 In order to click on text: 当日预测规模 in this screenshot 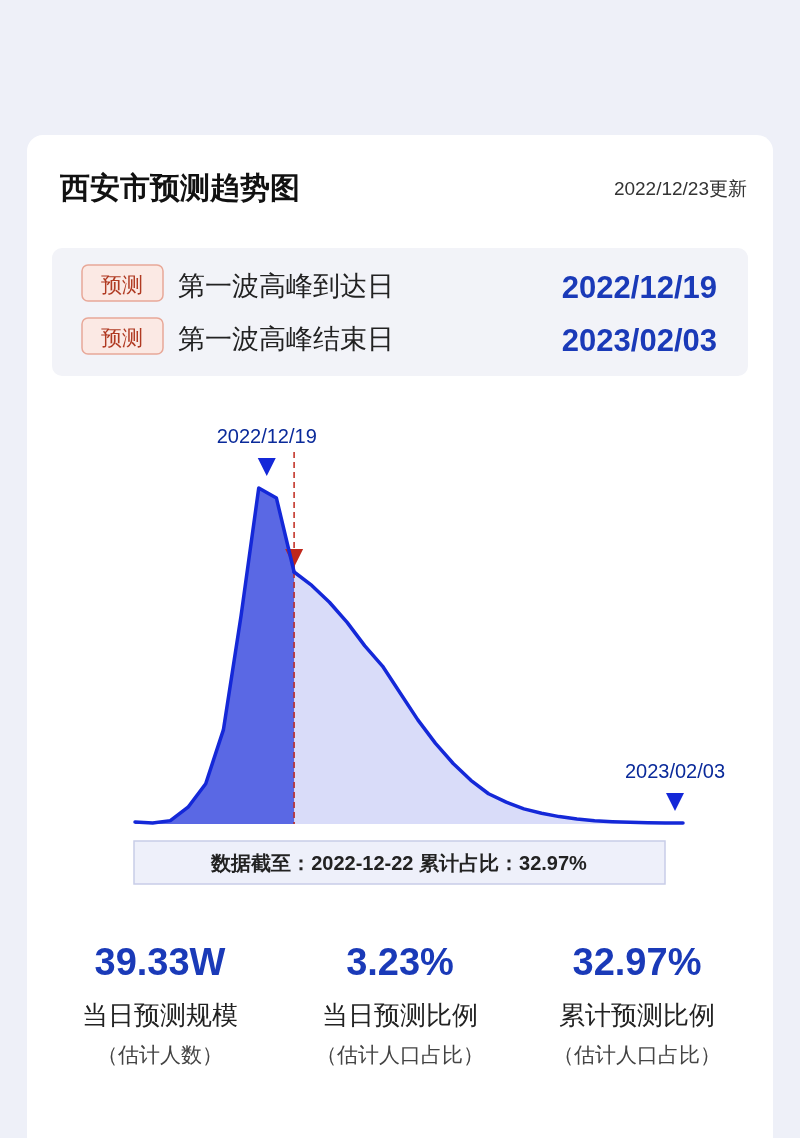, I will do `click(160, 1015)`.